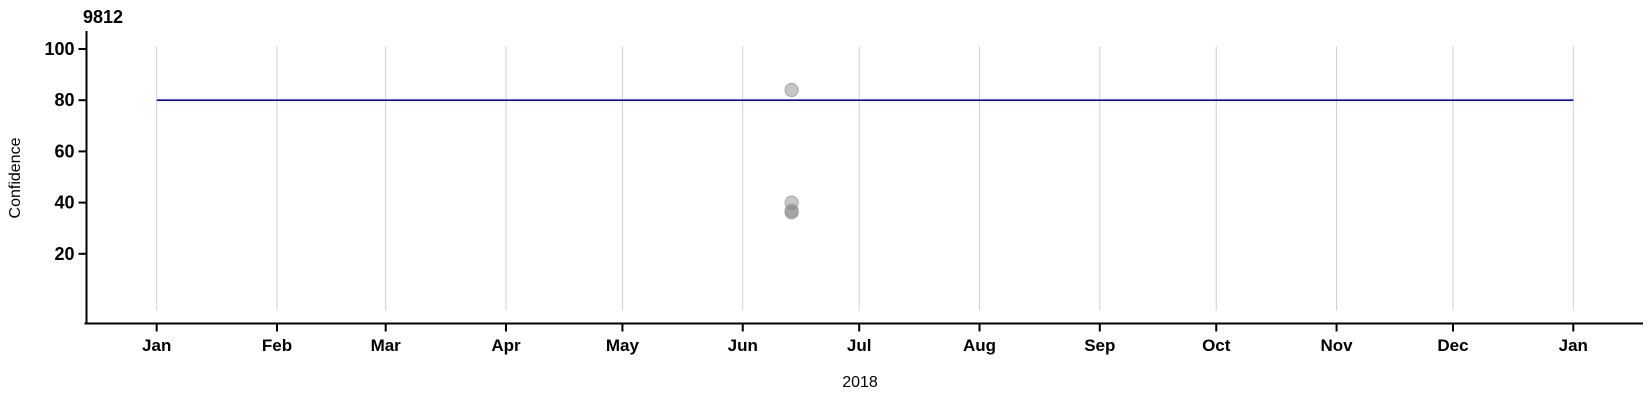 This screenshot has width=1650, height=400. Describe the element at coordinates (64, 100) in the screenshot. I see `y-tick-label: 80` at that location.